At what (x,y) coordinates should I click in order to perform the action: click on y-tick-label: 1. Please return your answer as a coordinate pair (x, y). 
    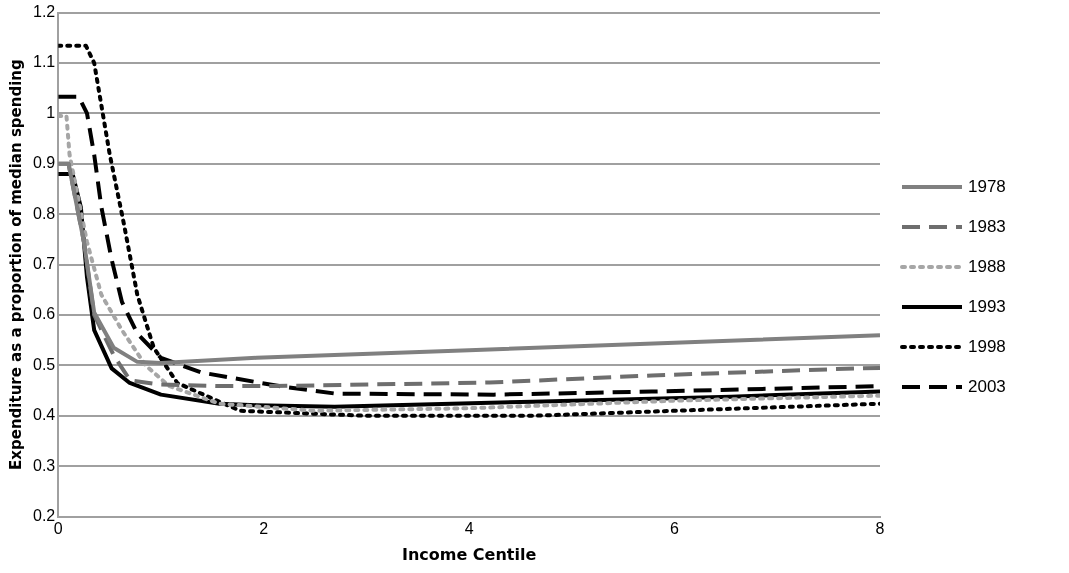
    Looking at the image, I should click on (51, 112).